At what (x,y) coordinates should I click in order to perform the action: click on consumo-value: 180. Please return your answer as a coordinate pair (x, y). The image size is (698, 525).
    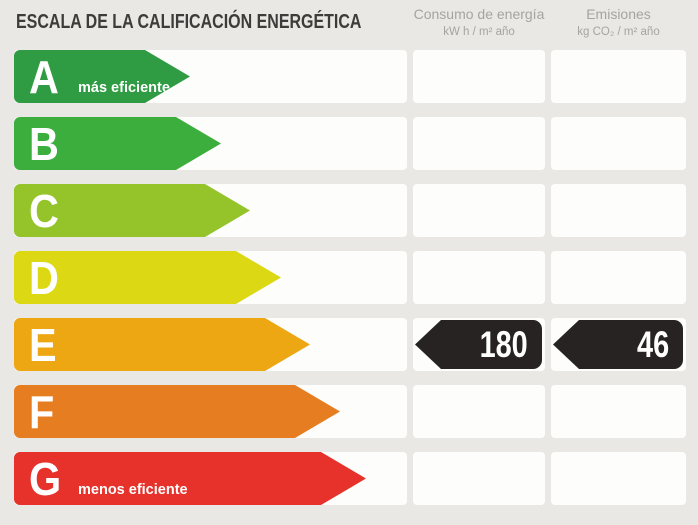
    Looking at the image, I should click on (503, 344).